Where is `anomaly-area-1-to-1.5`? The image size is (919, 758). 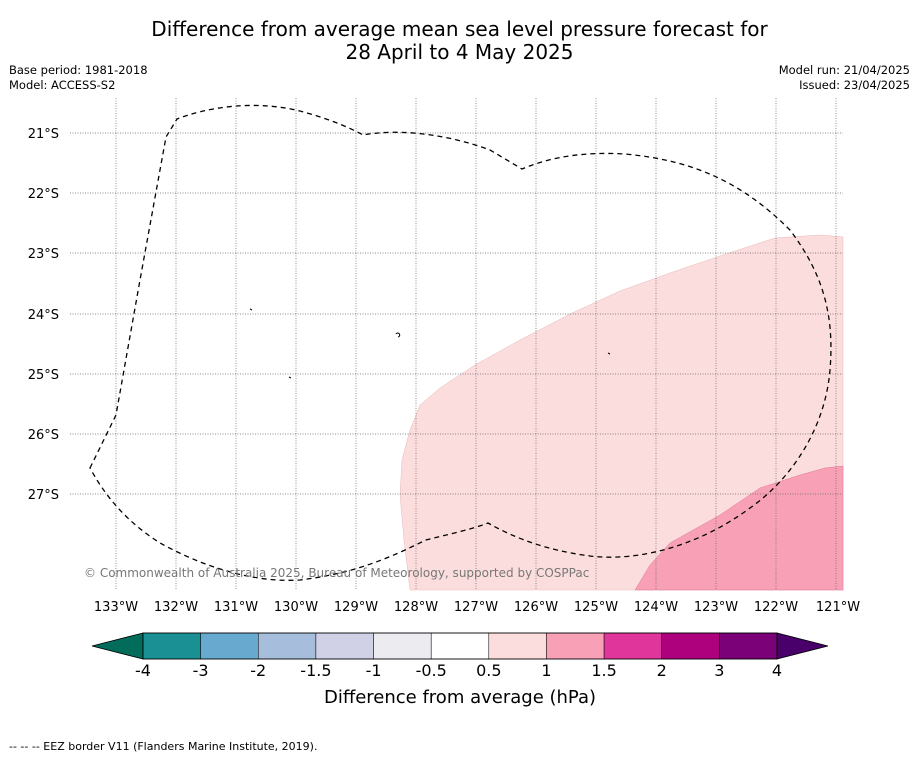
anomaly-area-1-to-1.5 is located at coordinates (739, 528).